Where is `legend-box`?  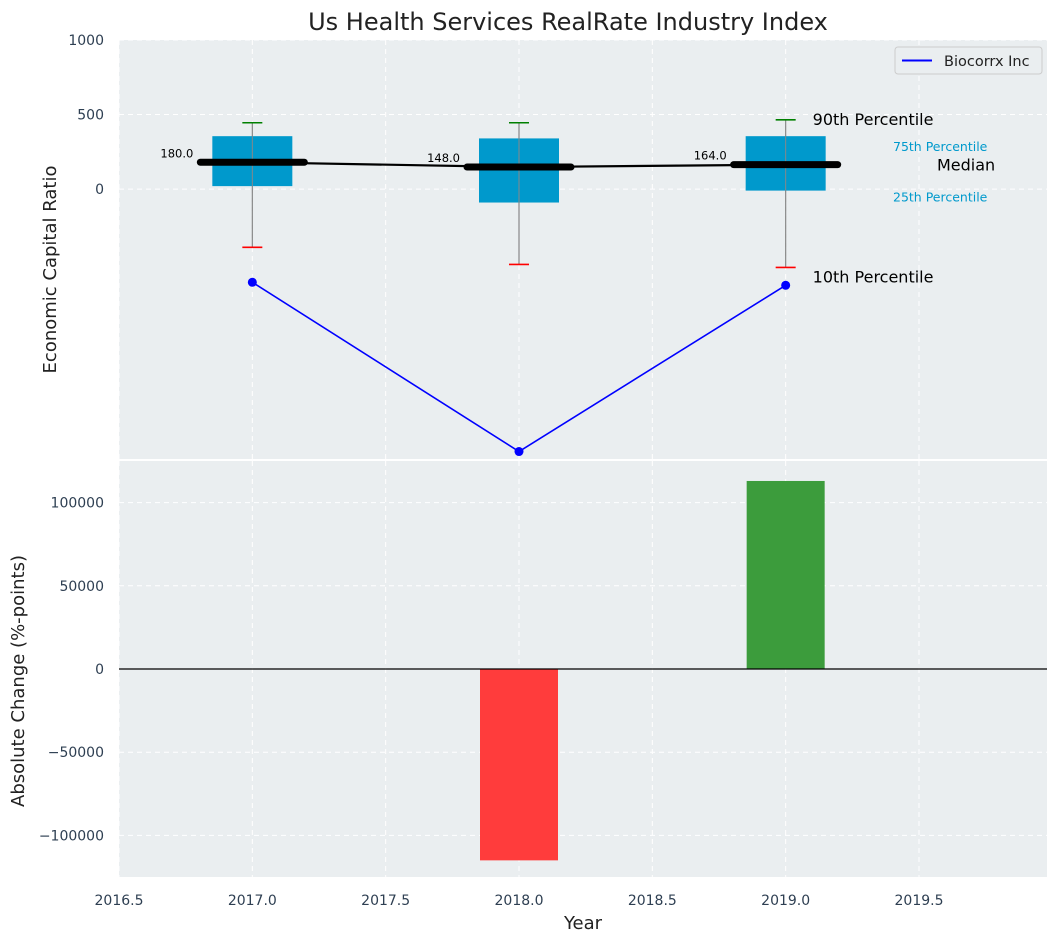 legend-box is located at coordinates (968, 60).